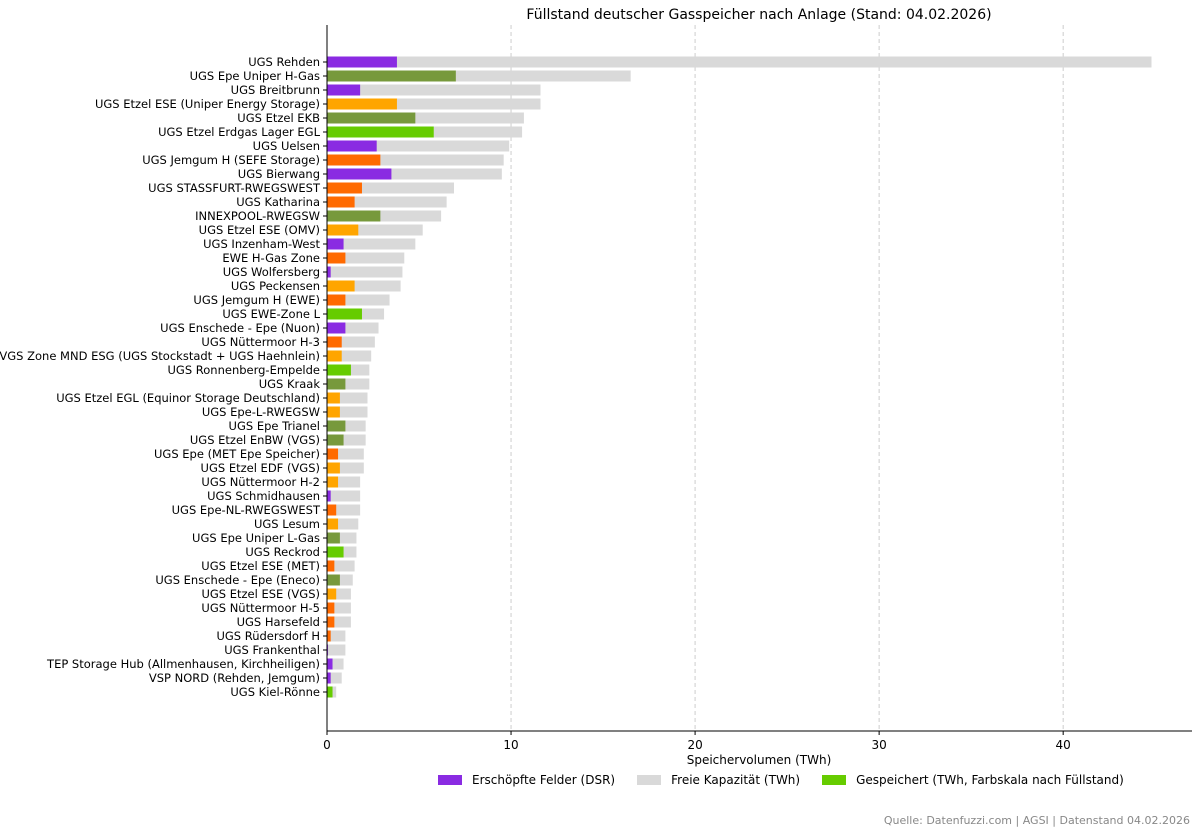 Image resolution: width=1200 pixels, height=835 pixels. Describe the element at coordinates (718, 780) in the screenshot. I see `legend-item-free: Freie Kapazität (TWh)` at that location.